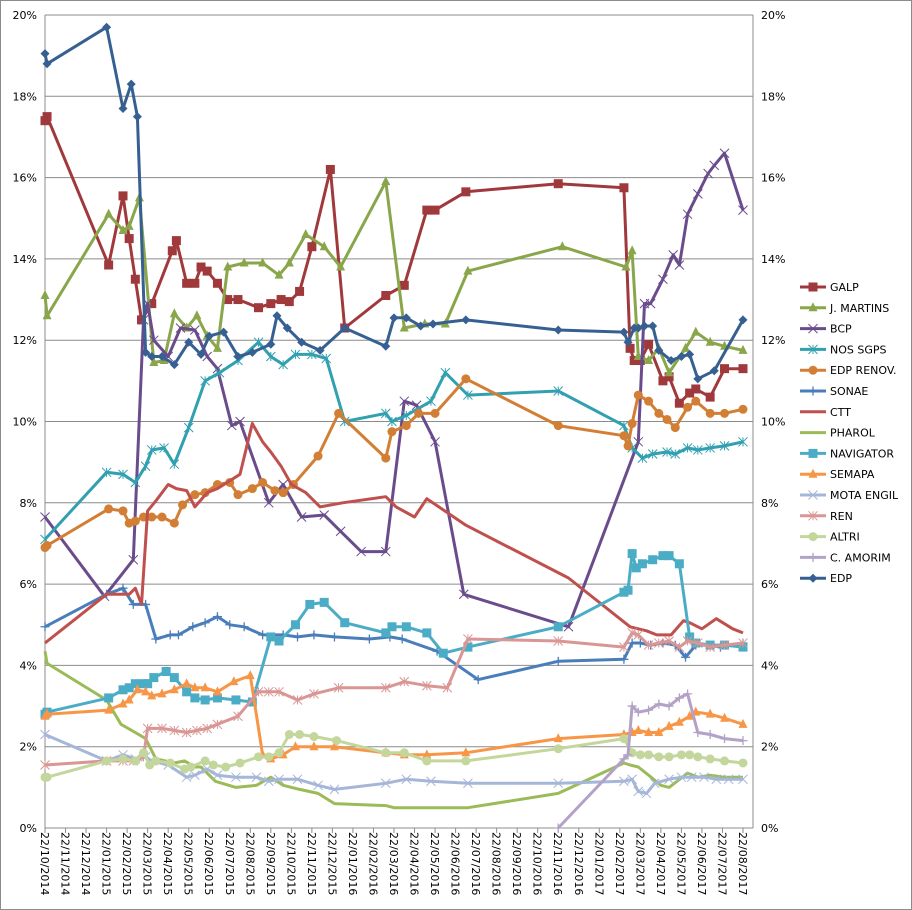 This screenshot has height=910, width=912. I want to click on legend-label: NOS SGPS, so click(858, 349).